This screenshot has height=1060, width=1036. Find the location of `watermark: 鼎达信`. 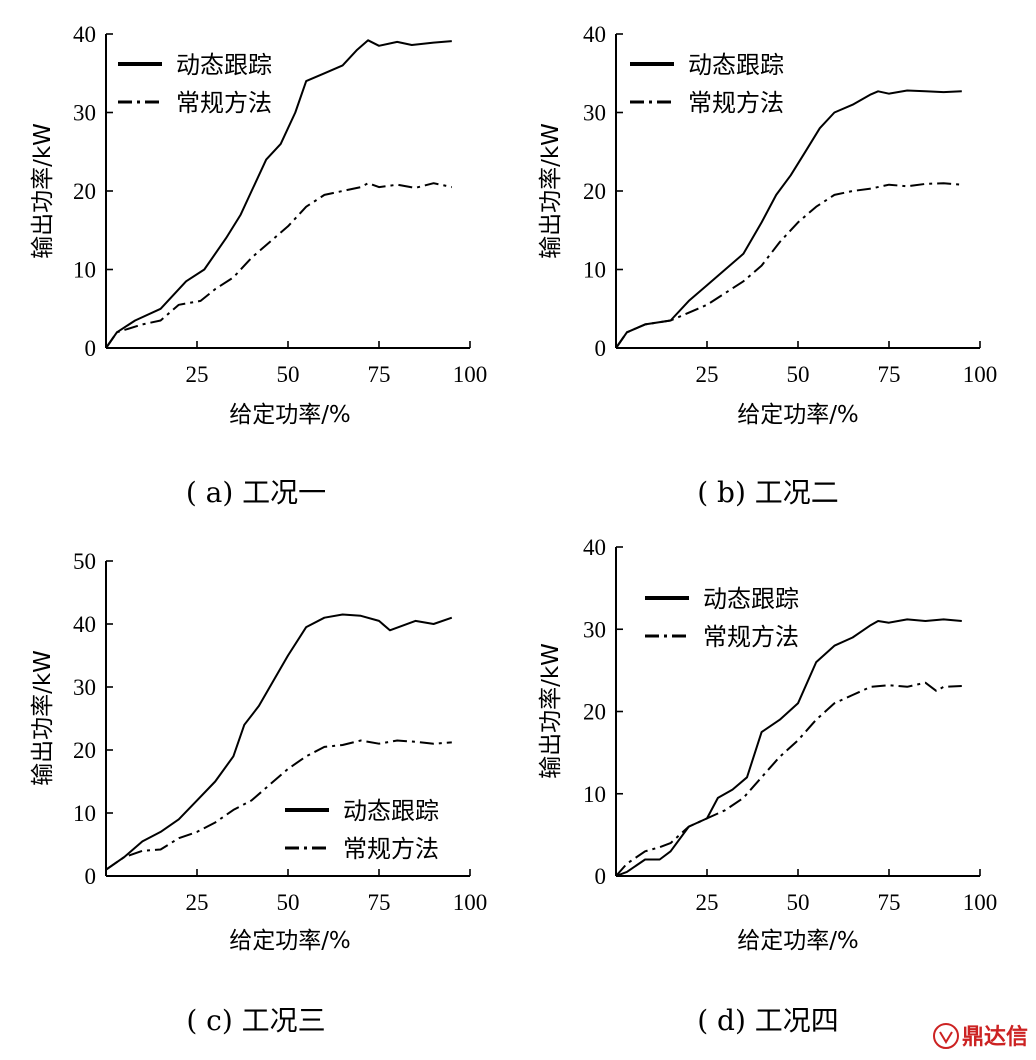

watermark: 鼎达信 is located at coordinates (980, 1036).